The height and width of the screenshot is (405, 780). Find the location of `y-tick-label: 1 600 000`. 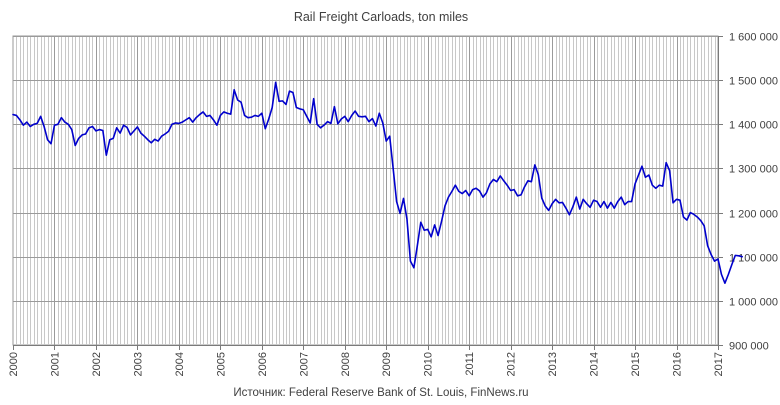

y-tick-label: 1 600 000 is located at coordinates (753, 38).